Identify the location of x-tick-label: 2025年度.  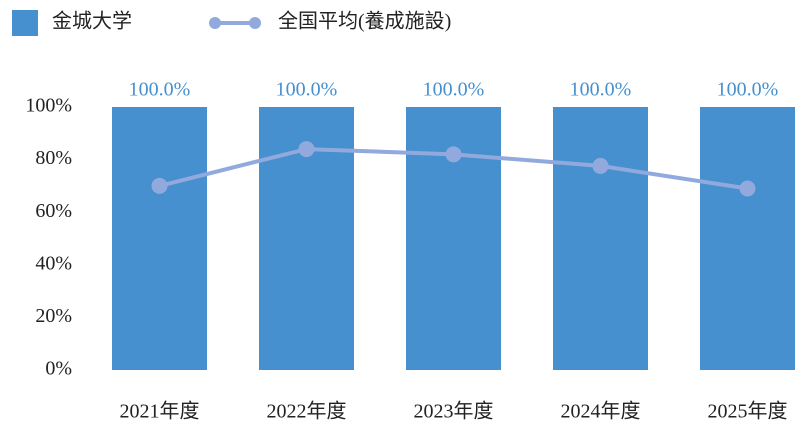
(748, 411).